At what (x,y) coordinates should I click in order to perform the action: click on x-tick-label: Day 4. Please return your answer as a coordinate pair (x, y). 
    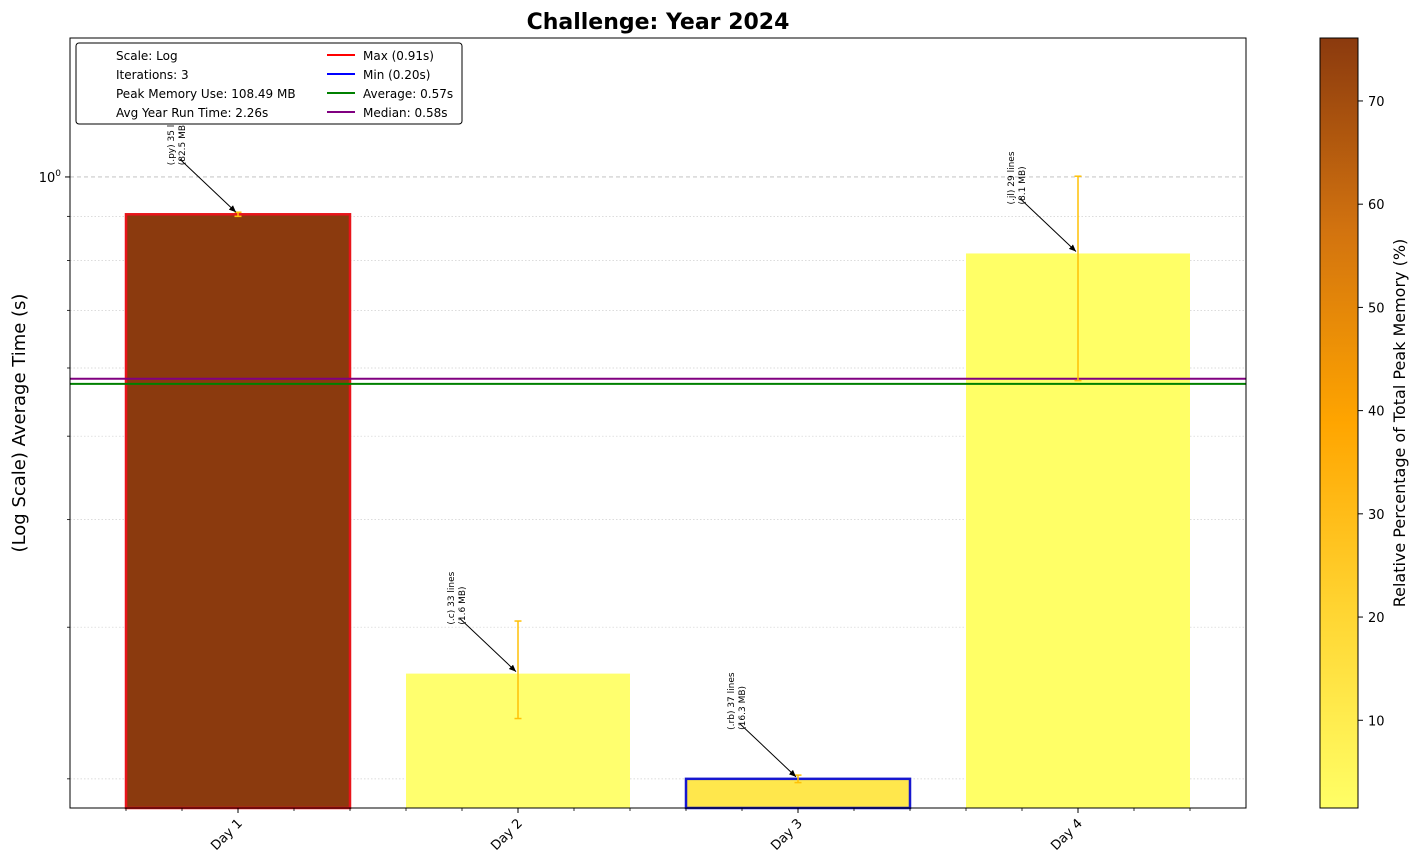
    Looking at the image, I should click on (1067, 835).